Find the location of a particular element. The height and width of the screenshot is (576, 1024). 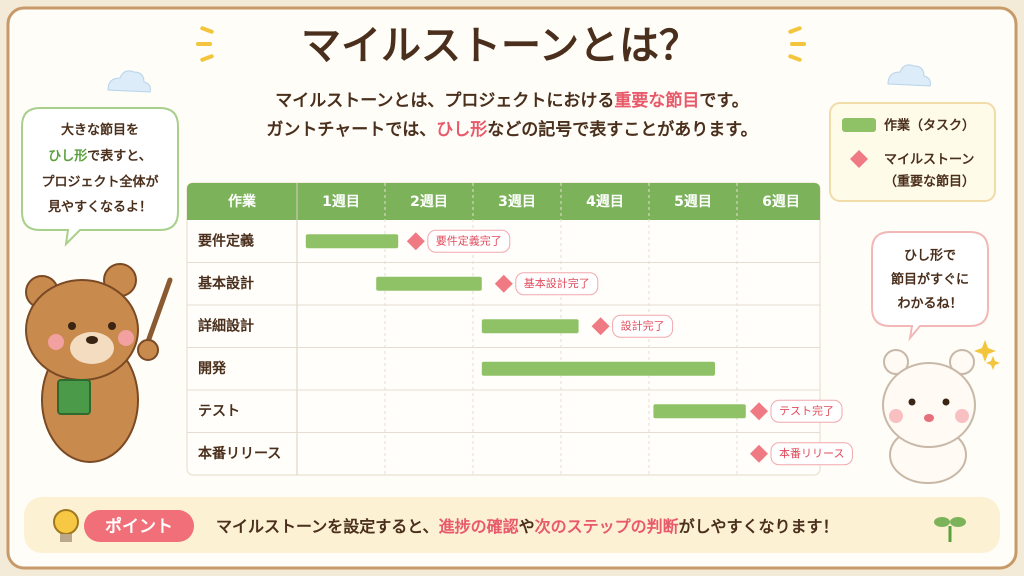

bubble-line: 見やすくなるよ！ is located at coordinates (99, 207).